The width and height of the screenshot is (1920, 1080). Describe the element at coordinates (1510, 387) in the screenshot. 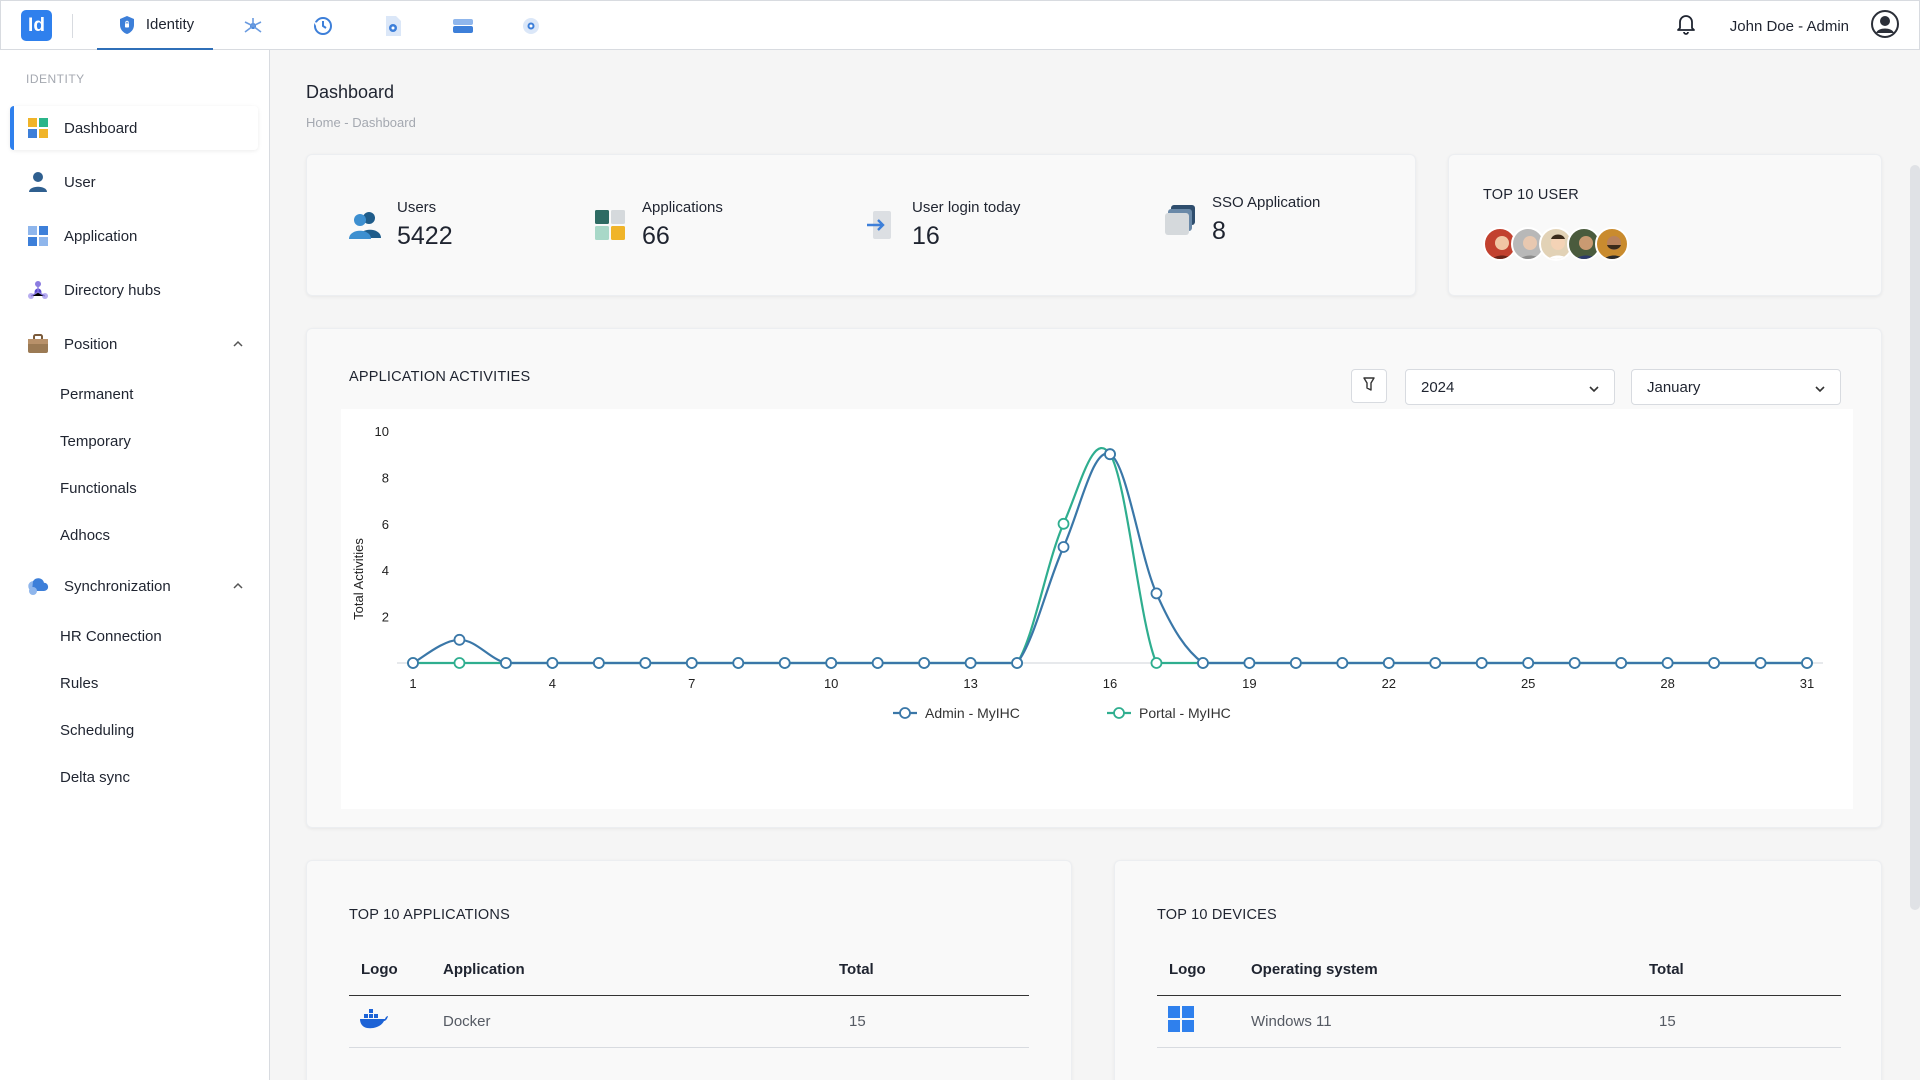

I see `year-select: 2024` at that location.